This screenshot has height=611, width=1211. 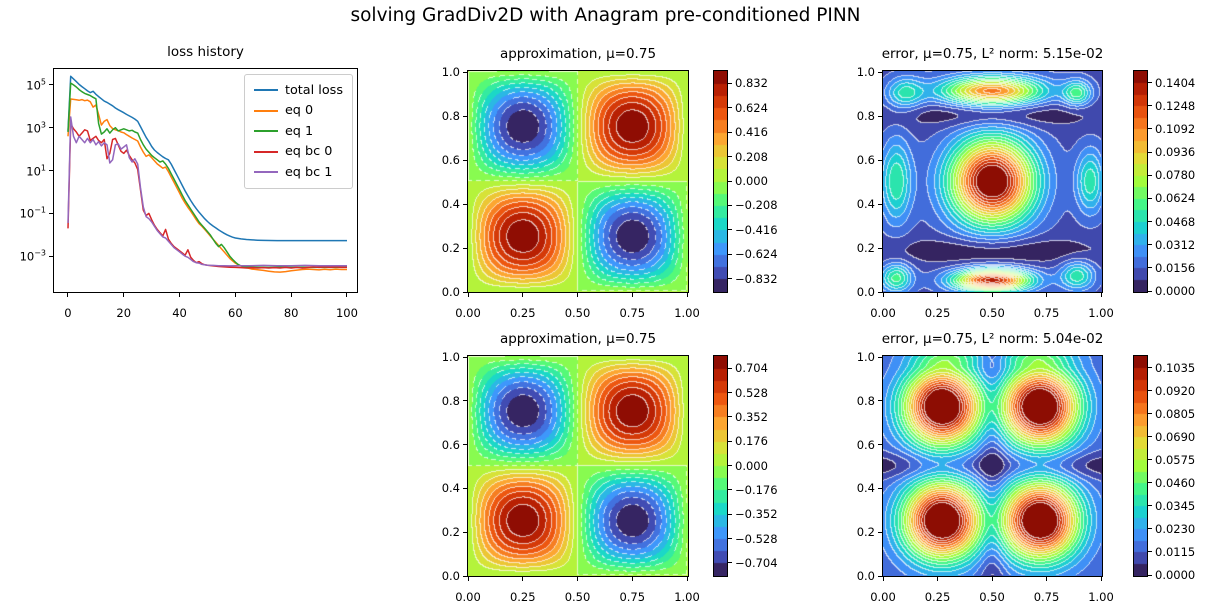 I want to click on error-top-colorbar-tick-label: 0.1092, so click(x=1175, y=128).